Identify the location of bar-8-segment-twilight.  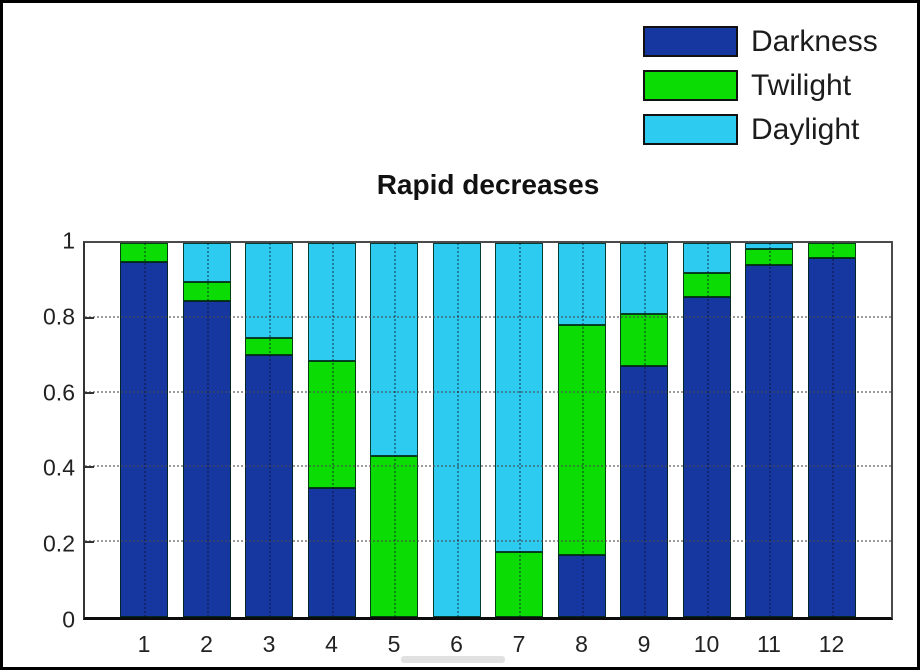
(581, 440).